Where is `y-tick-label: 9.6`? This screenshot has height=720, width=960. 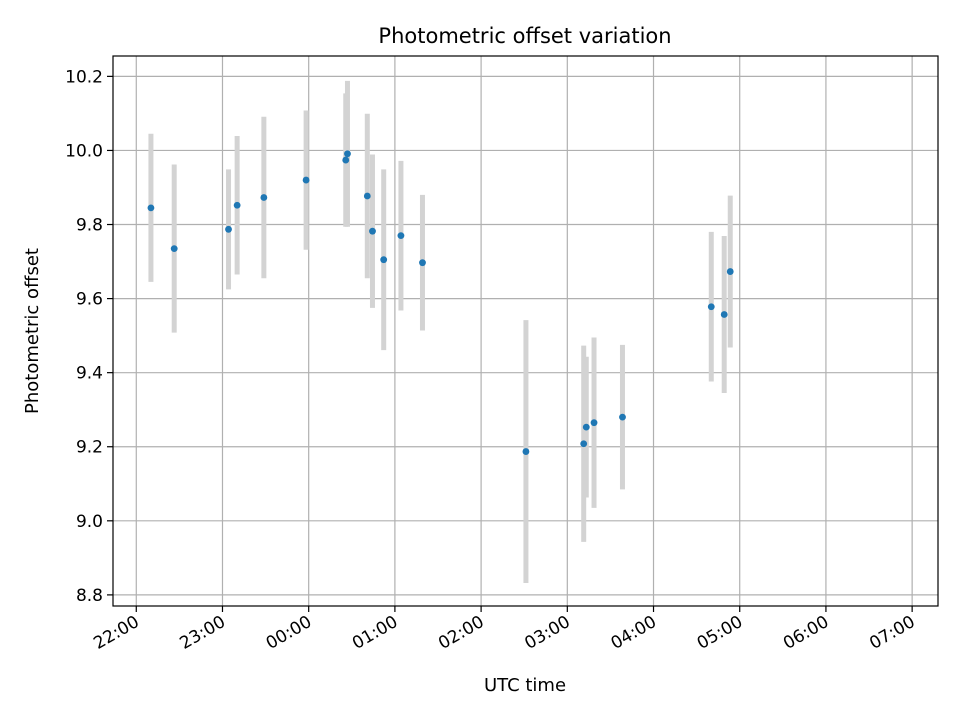
y-tick-label: 9.6 is located at coordinates (89, 300).